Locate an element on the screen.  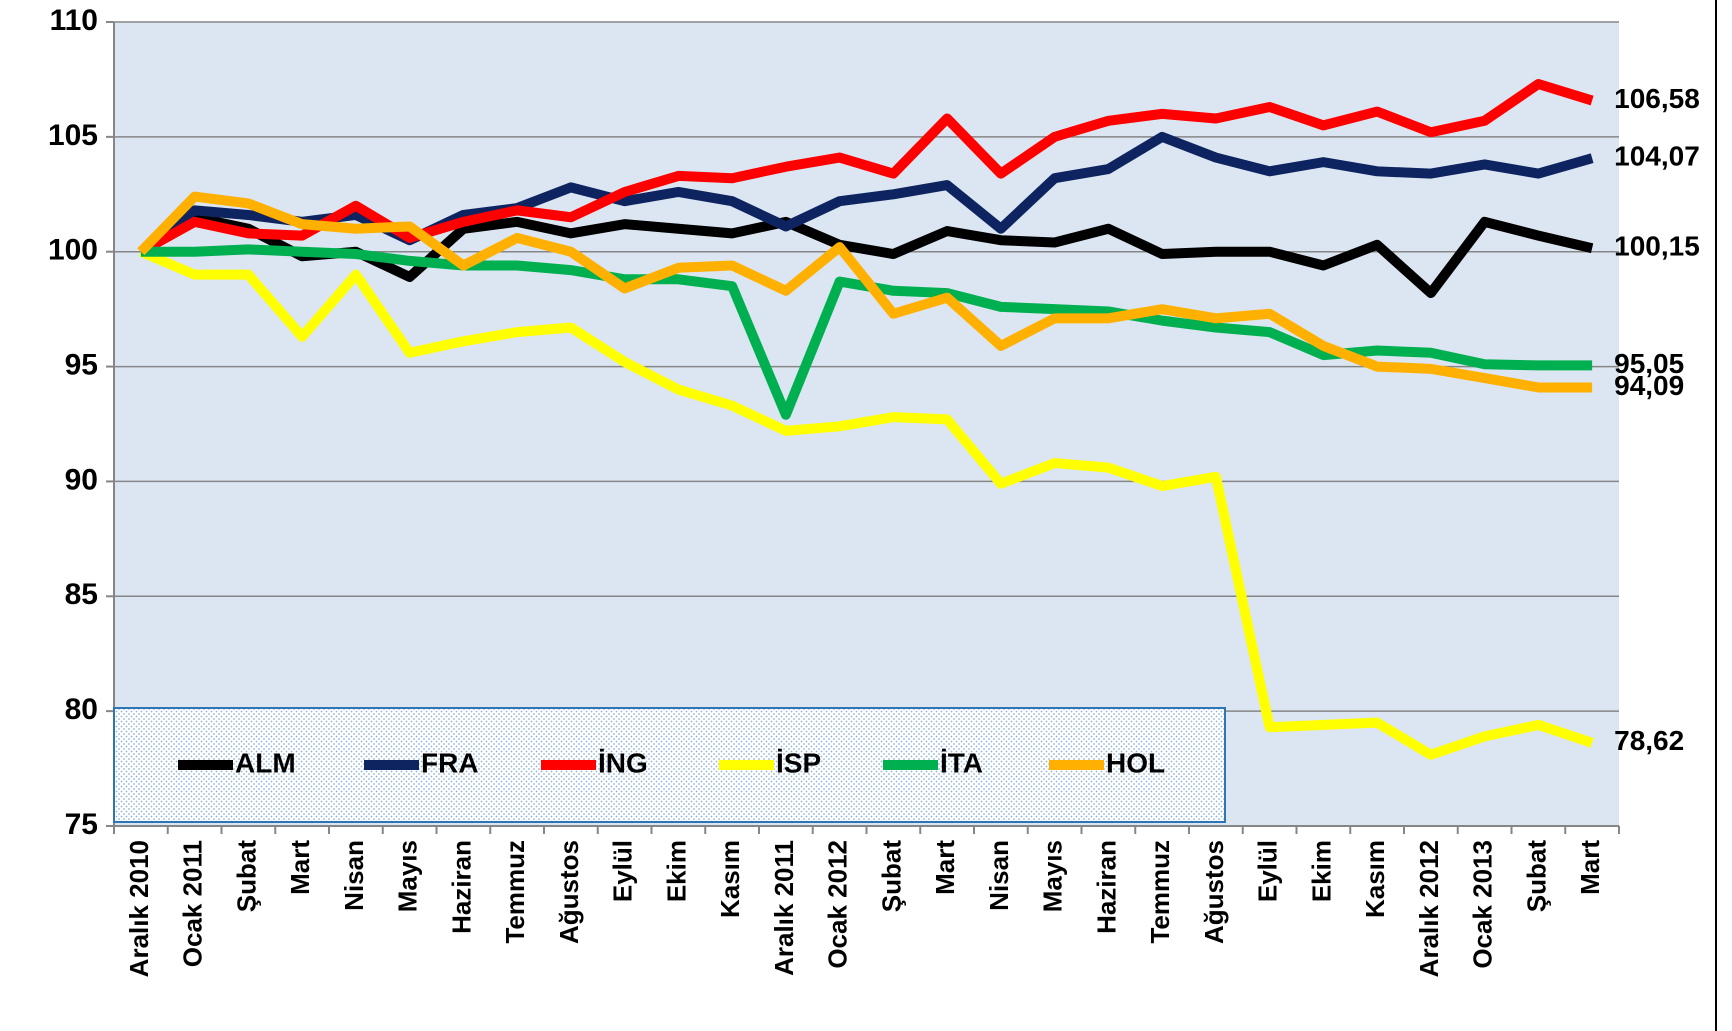
y-tick-label: 75 is located at coordinates (81, 824).